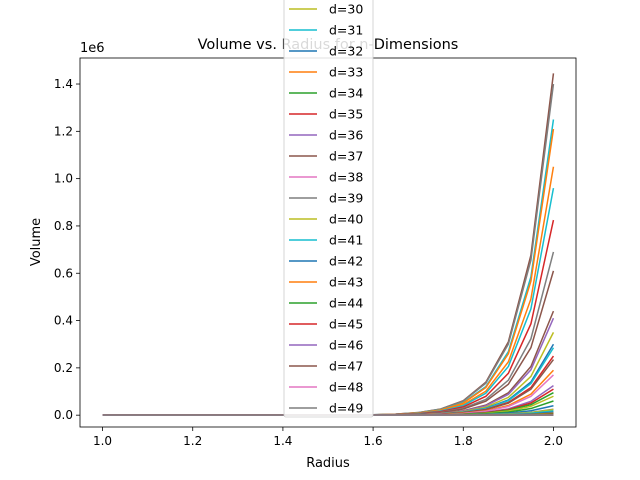 The width and height of the screenshot is (640, 480). I want to click on legend-label: d=36, so click(346, 135).